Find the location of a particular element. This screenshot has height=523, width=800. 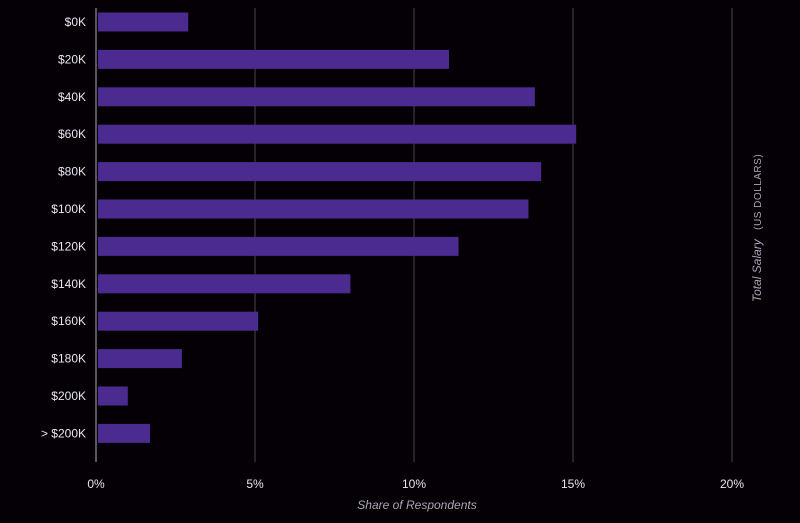

y-axis-title: Total Salary (US DOLLARS) is located at coordinates (757, 228).